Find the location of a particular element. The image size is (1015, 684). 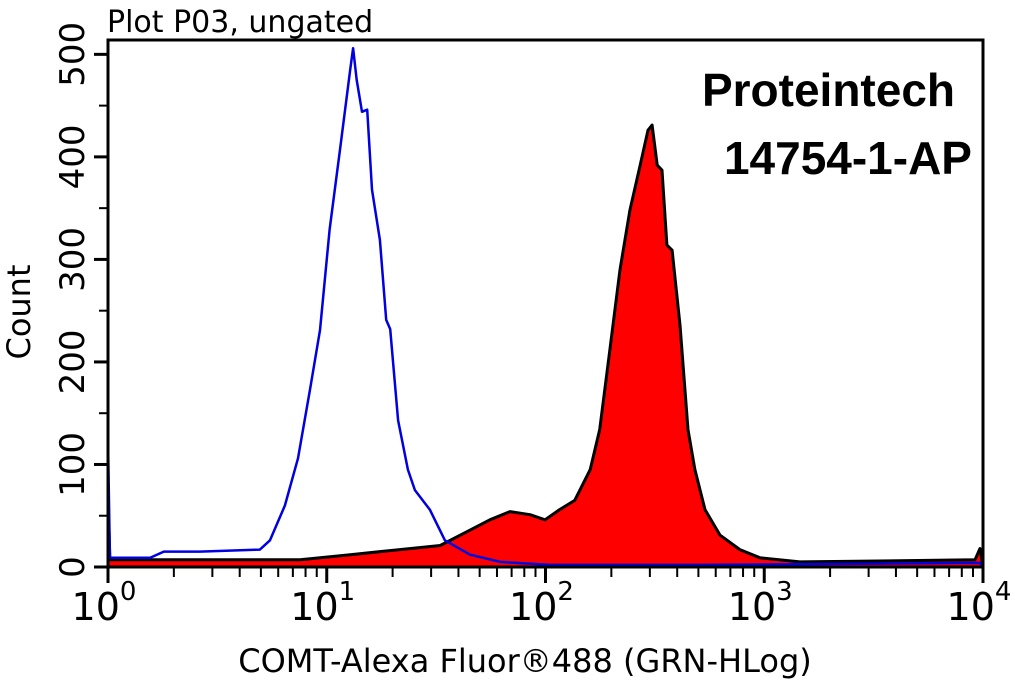

x-tick-label: 10¹ is located at coordinates (322, 603).